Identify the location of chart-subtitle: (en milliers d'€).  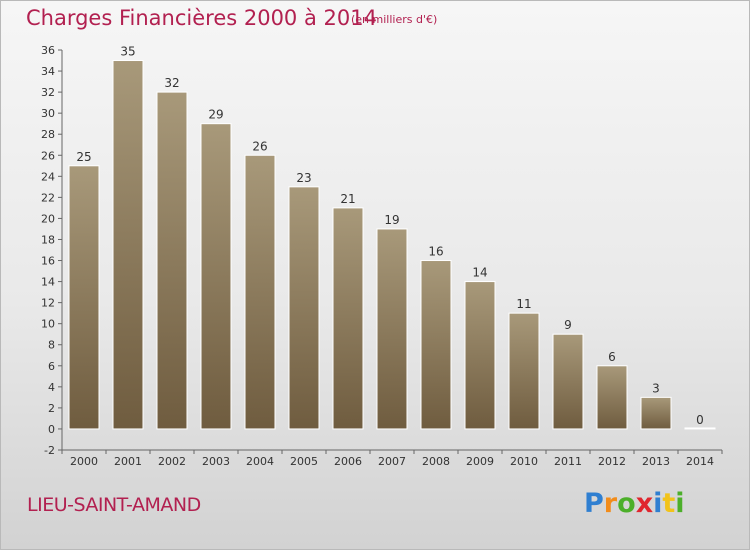
(394, 19).